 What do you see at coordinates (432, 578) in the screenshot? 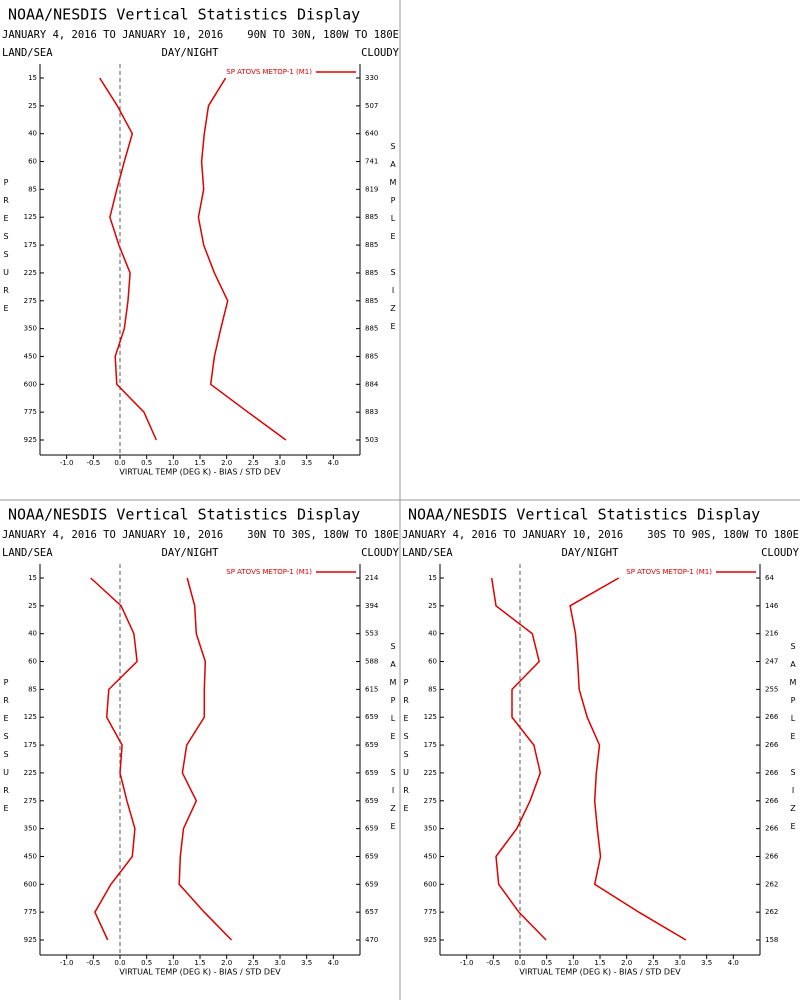
I see `y-tick-label: 15` at bounding box center [432, 578].